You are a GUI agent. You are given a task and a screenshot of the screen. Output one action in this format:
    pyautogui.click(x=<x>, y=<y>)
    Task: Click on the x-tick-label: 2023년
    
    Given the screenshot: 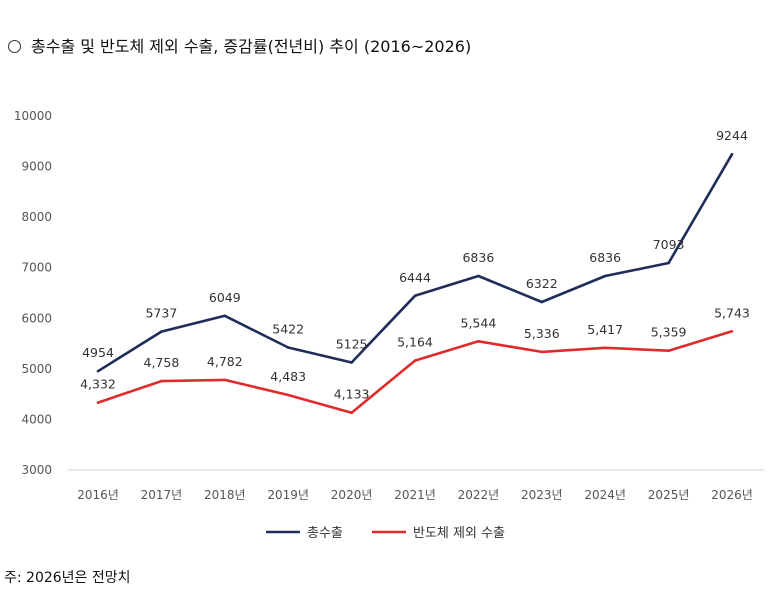 What is the action you would take?
    pyautogui.click(x=542, y=495)
    